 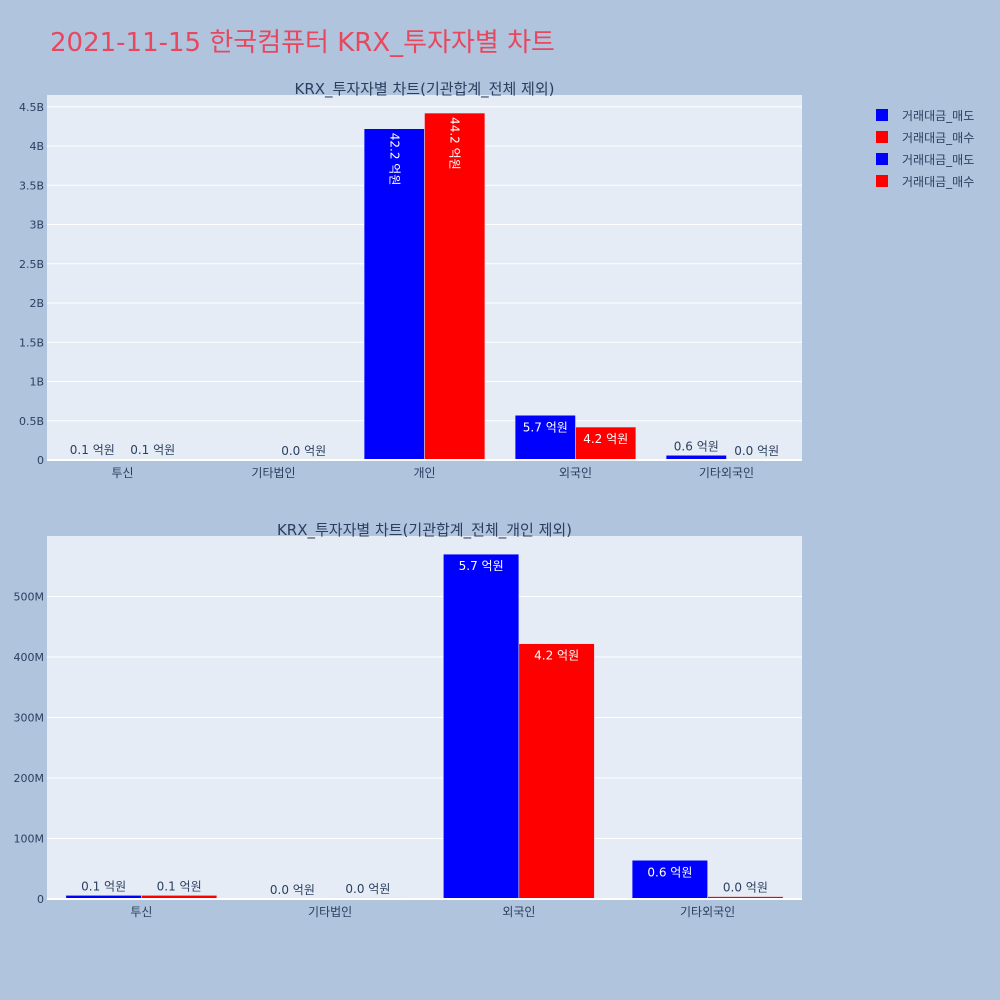 I want to click on y-tick-label: 200M, so click(x=29, y=778).